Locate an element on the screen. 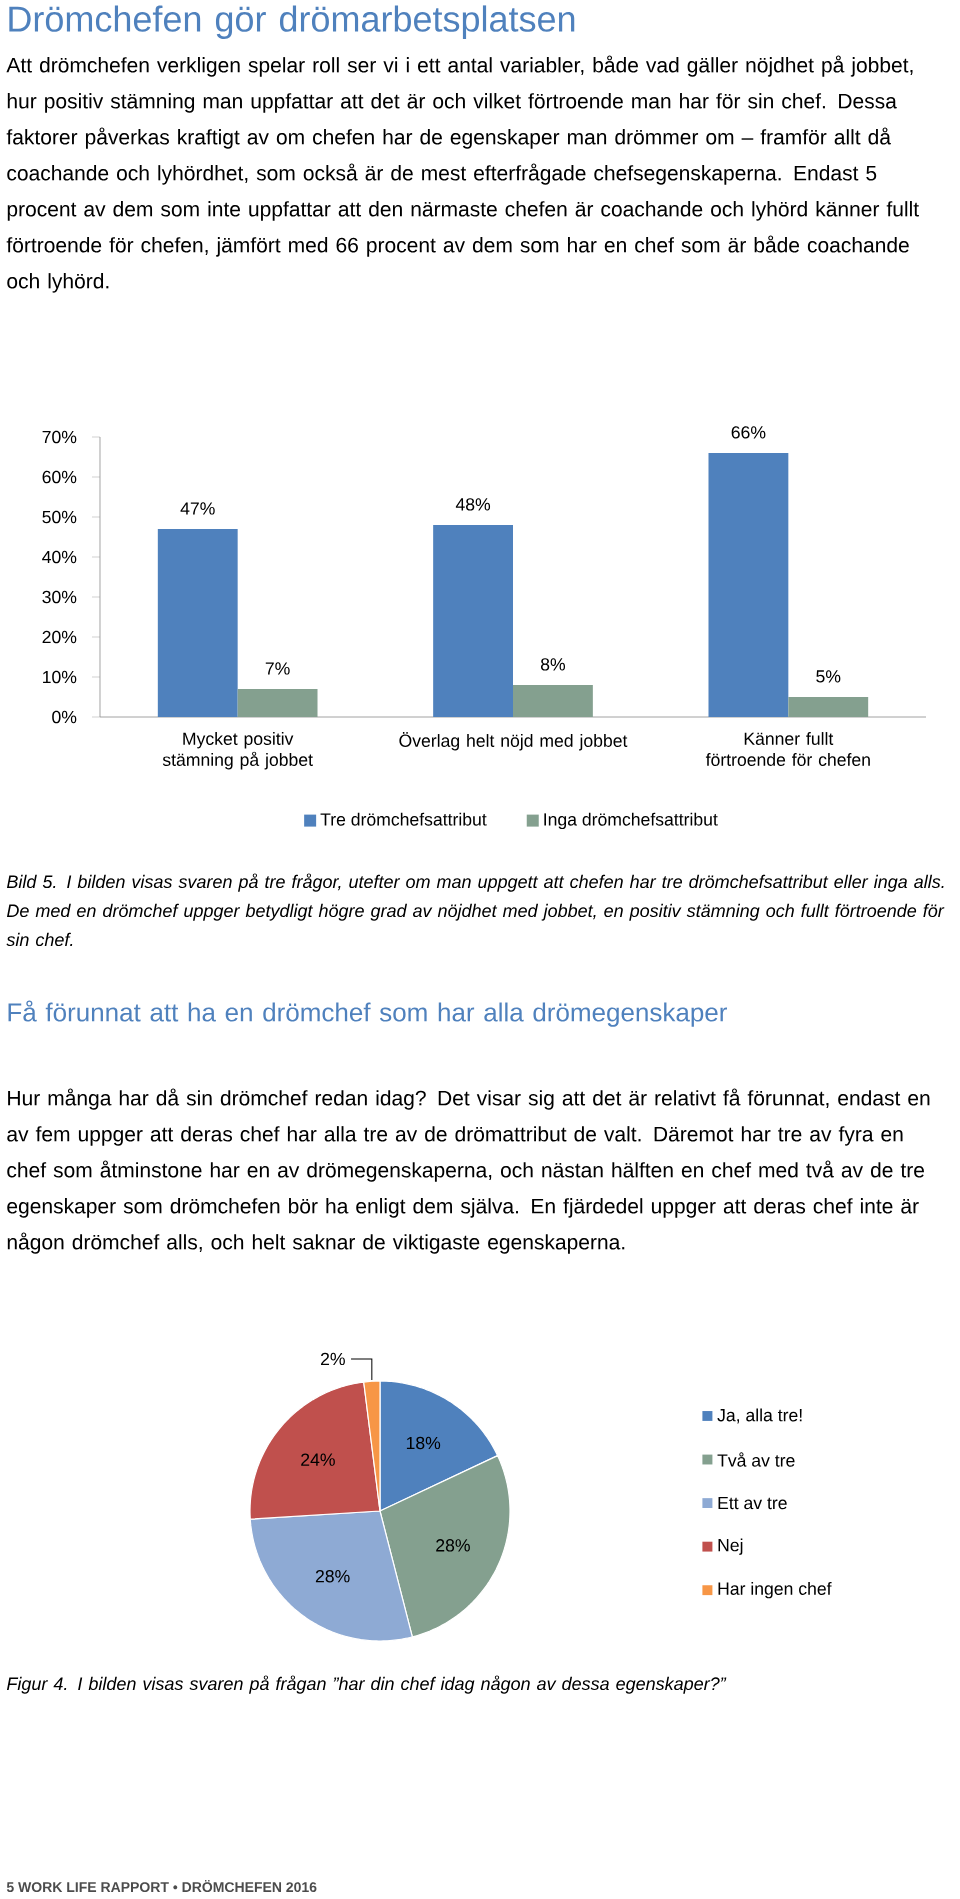 This screenshot has width=960, height=1899. x-tick-label: Mycket positiv stämning på jobbet is located at coordinates (237, 751).